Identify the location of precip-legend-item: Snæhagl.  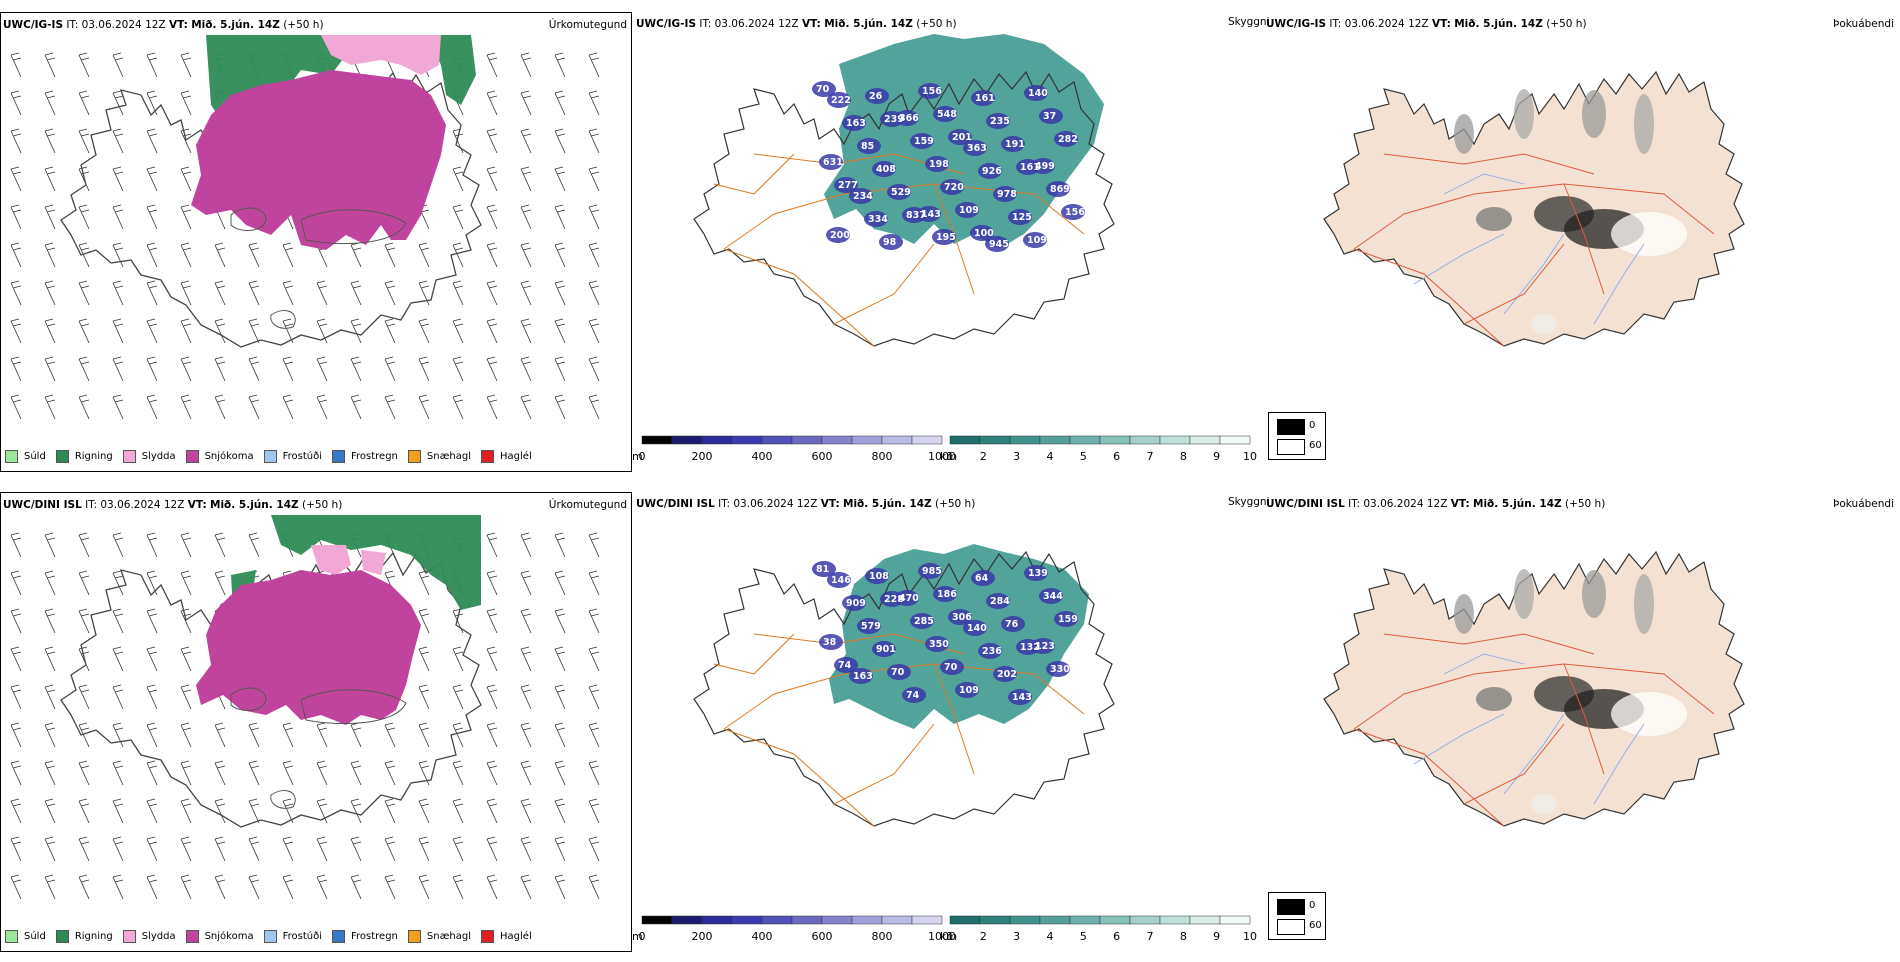
(439, 456).